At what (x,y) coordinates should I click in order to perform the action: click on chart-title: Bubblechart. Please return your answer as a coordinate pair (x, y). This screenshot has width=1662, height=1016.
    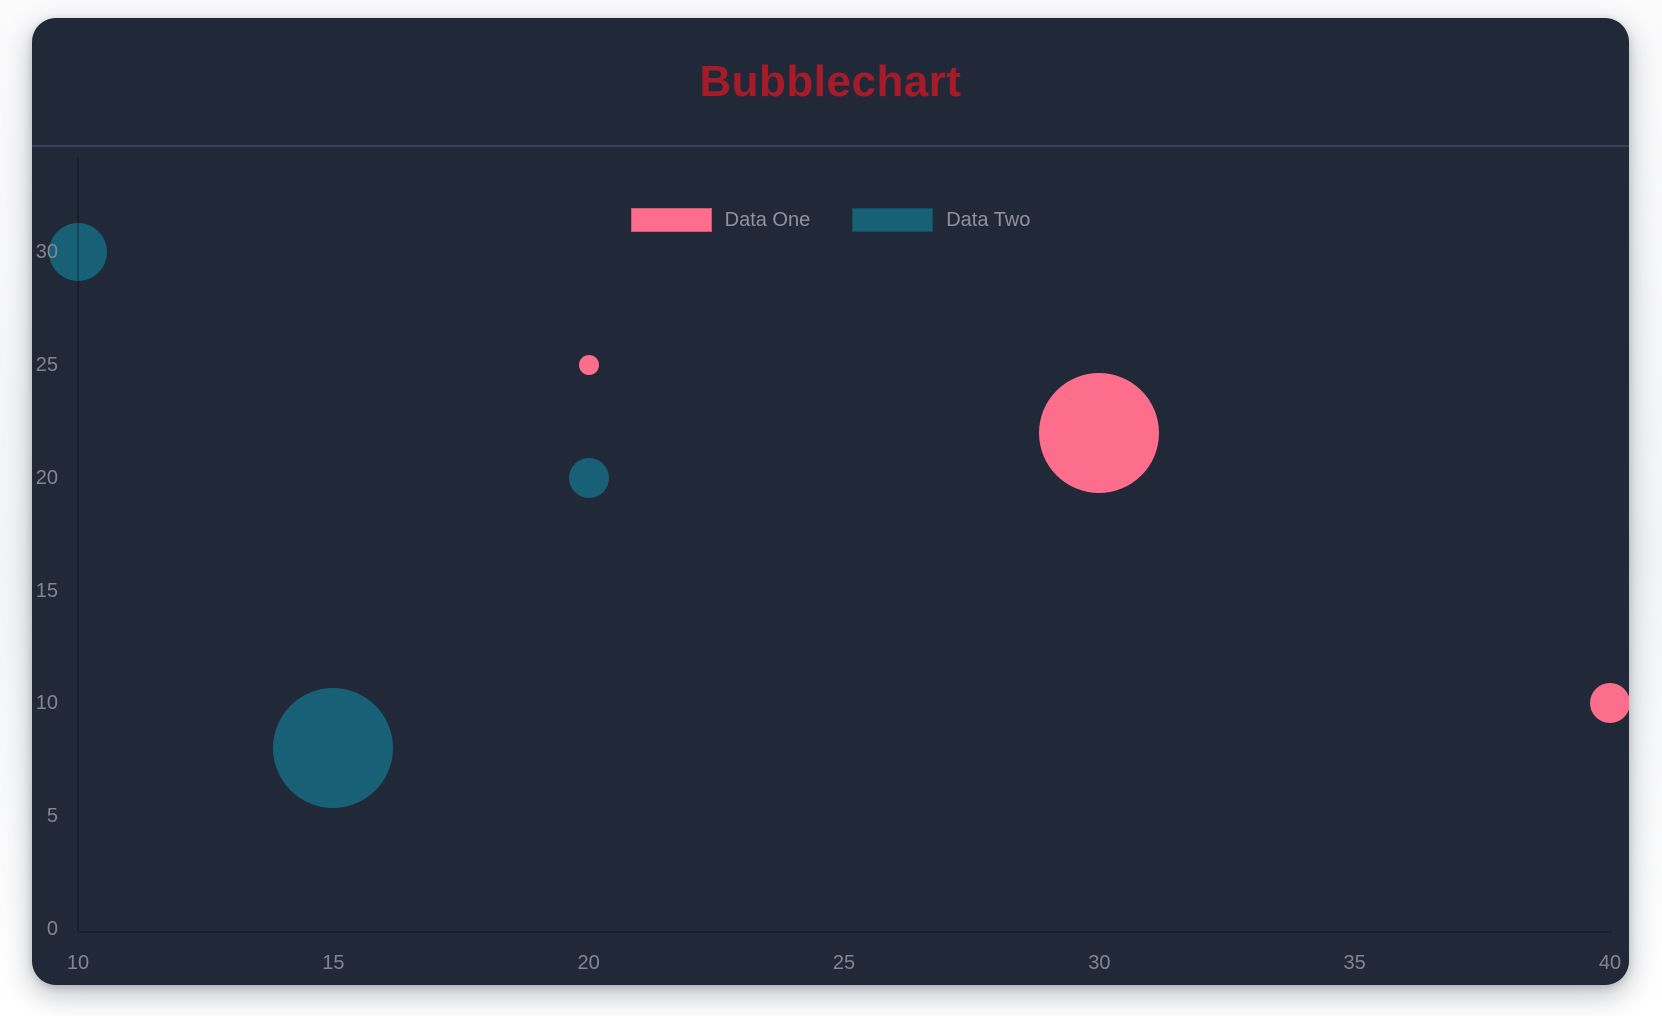
    Looking at the image, I should click on (830, 81).